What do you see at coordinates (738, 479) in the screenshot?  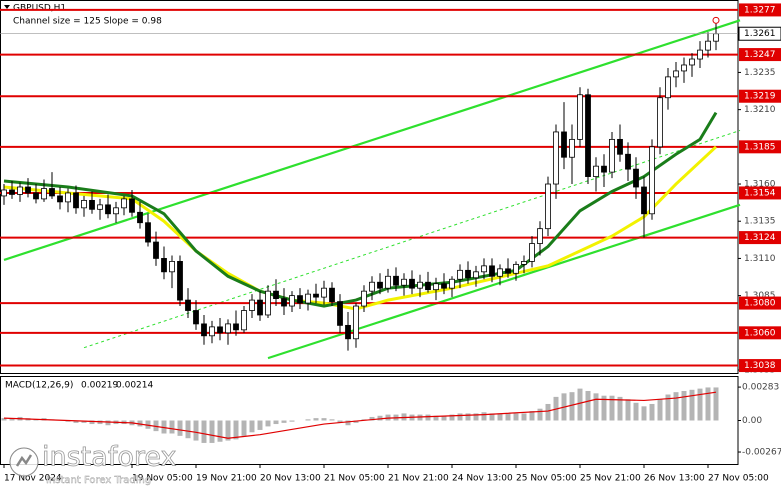 I see `x-tick-label: 27 Nov 05:00` at bounding box center [738, 479].